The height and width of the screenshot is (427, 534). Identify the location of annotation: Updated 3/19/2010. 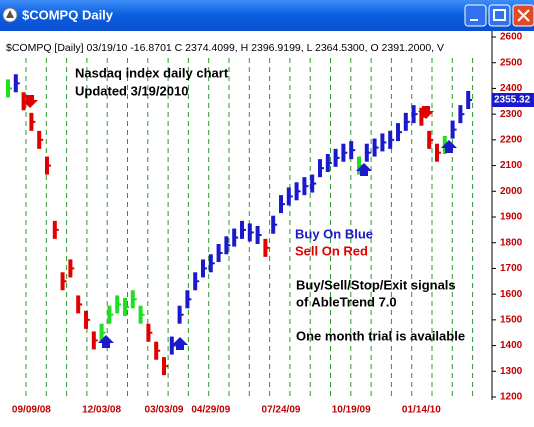
(131, 90).